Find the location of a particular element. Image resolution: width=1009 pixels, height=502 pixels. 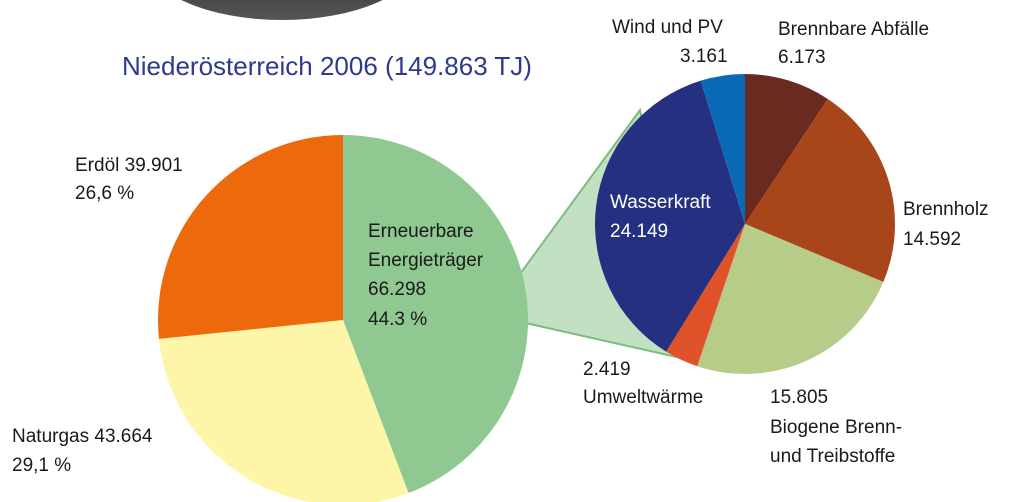

slice-label: Umweltwärme is located at coordinates (643, 397).